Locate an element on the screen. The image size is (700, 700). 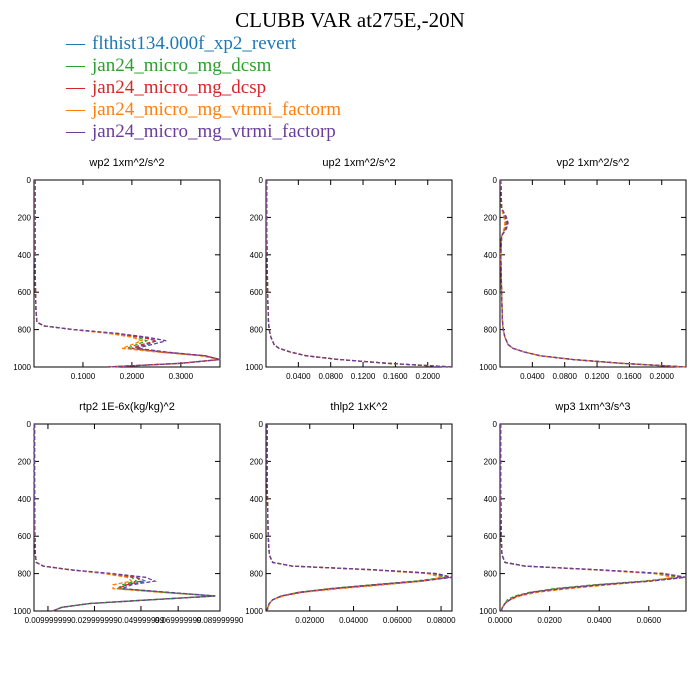
x-tick-label: 0.3000 is located at coordinates (181, 376).